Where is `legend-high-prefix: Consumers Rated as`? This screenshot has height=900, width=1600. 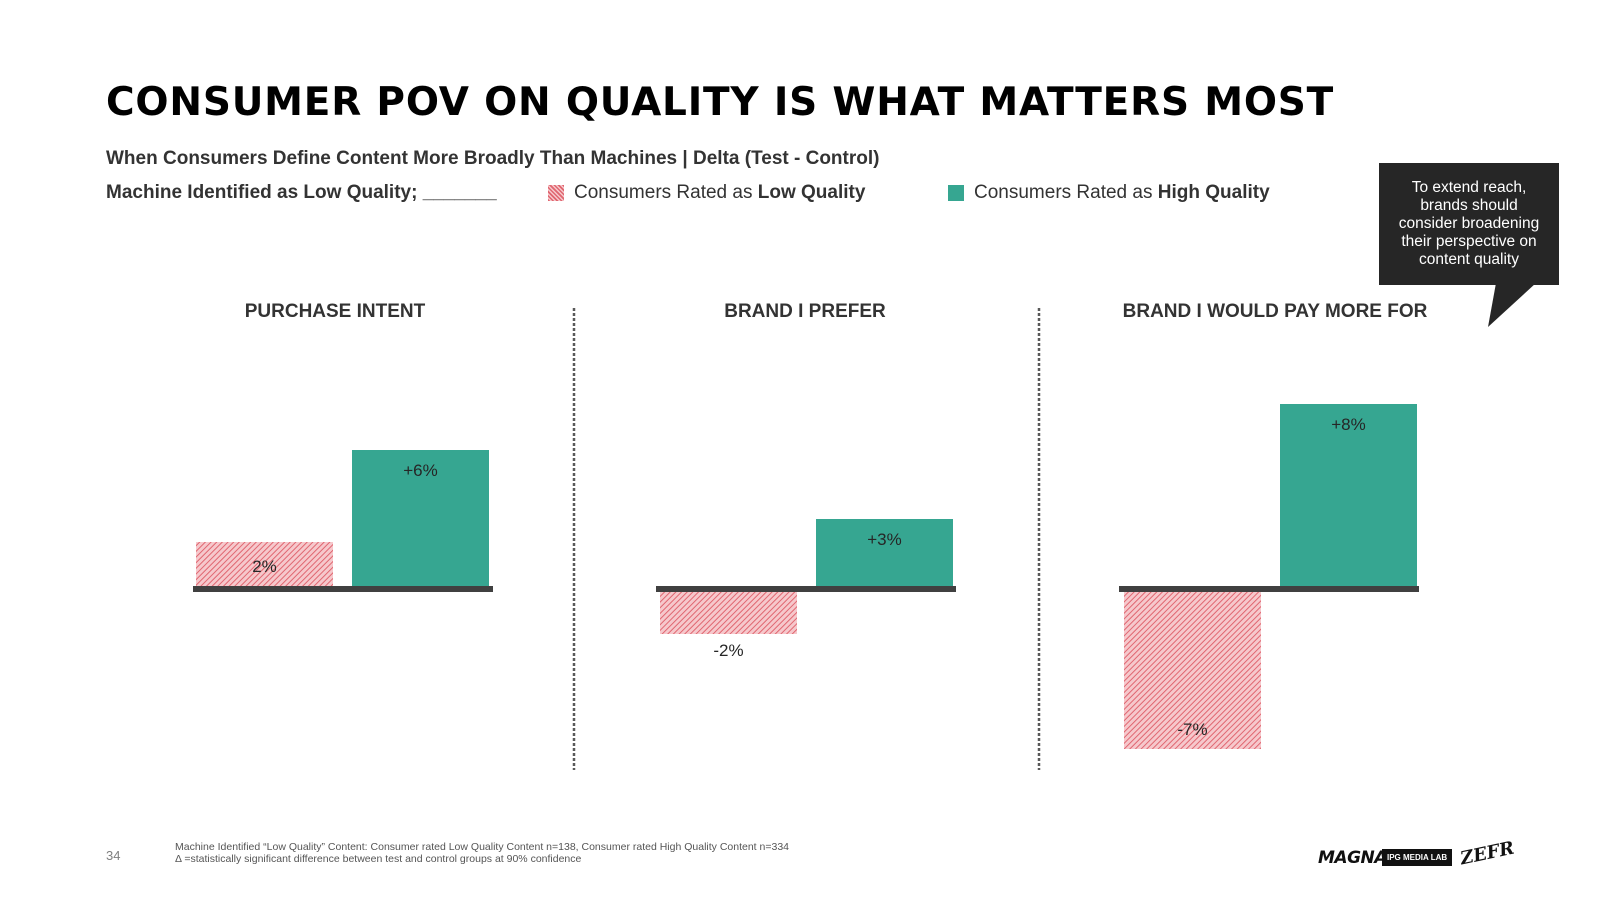
legend-high-prefix: Consumers Rated as is located at coordinates (1063, 192).